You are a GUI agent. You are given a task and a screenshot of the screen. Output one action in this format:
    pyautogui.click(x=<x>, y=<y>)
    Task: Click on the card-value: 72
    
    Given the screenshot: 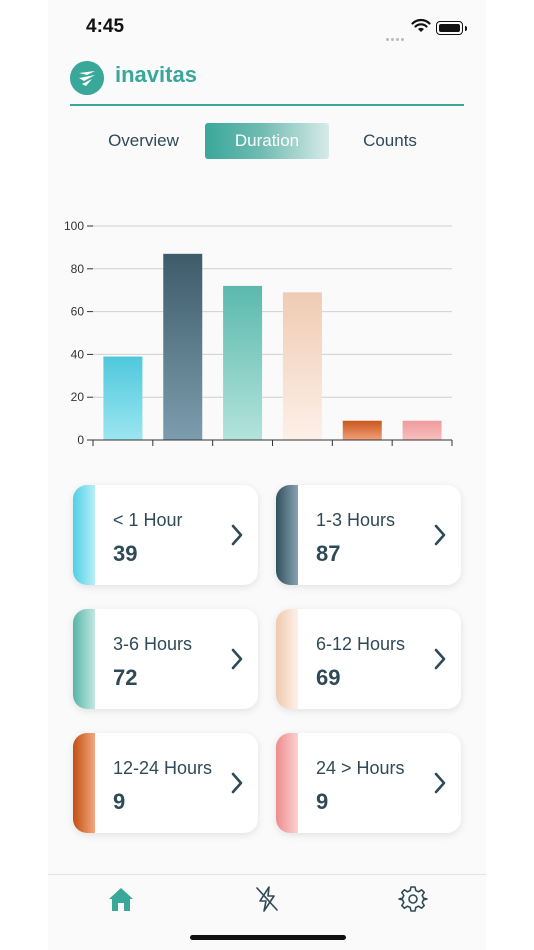 What is the action you would take?
    pyautogui.click(x=125, y=677)
    